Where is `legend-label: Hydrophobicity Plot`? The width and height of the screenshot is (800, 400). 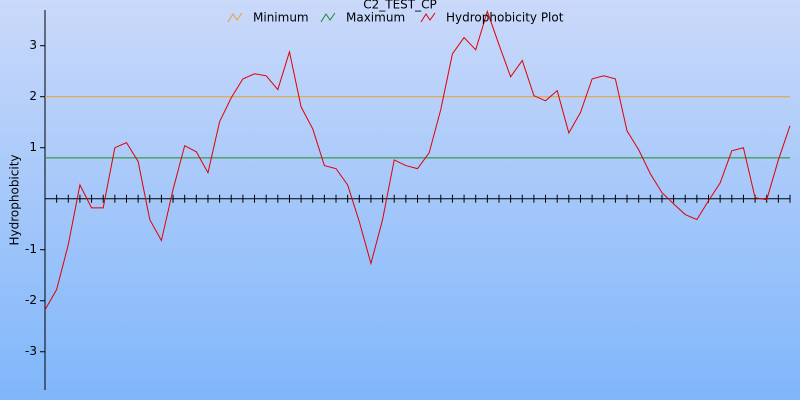
legend-label: Hydrophobicity Plot is located at coordinates (505, 18).